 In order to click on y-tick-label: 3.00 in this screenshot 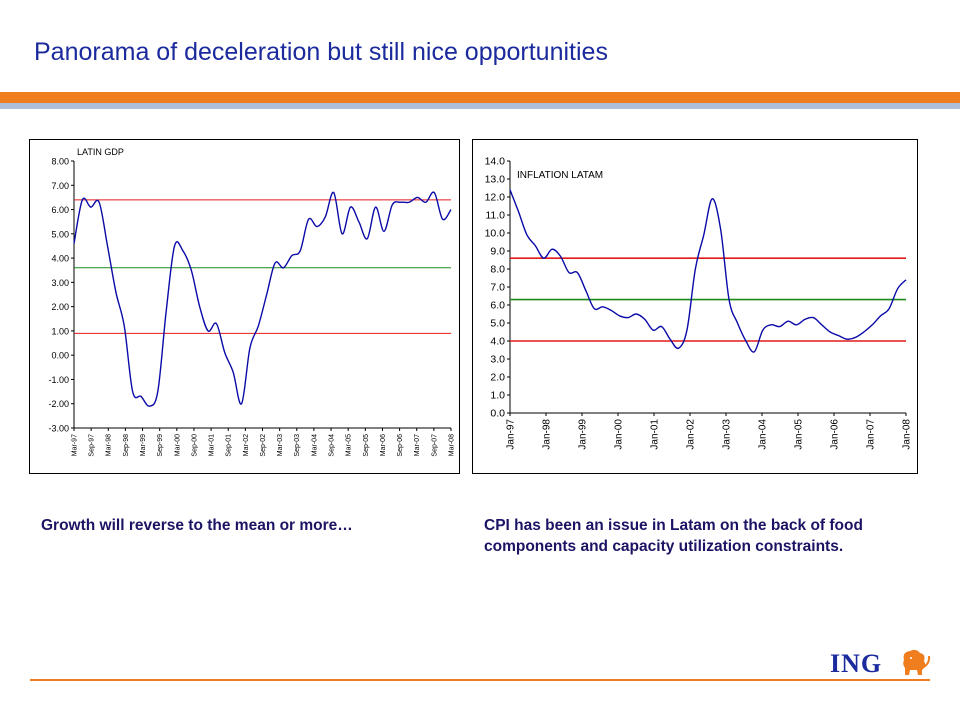, I will do `click(60, 283)`.